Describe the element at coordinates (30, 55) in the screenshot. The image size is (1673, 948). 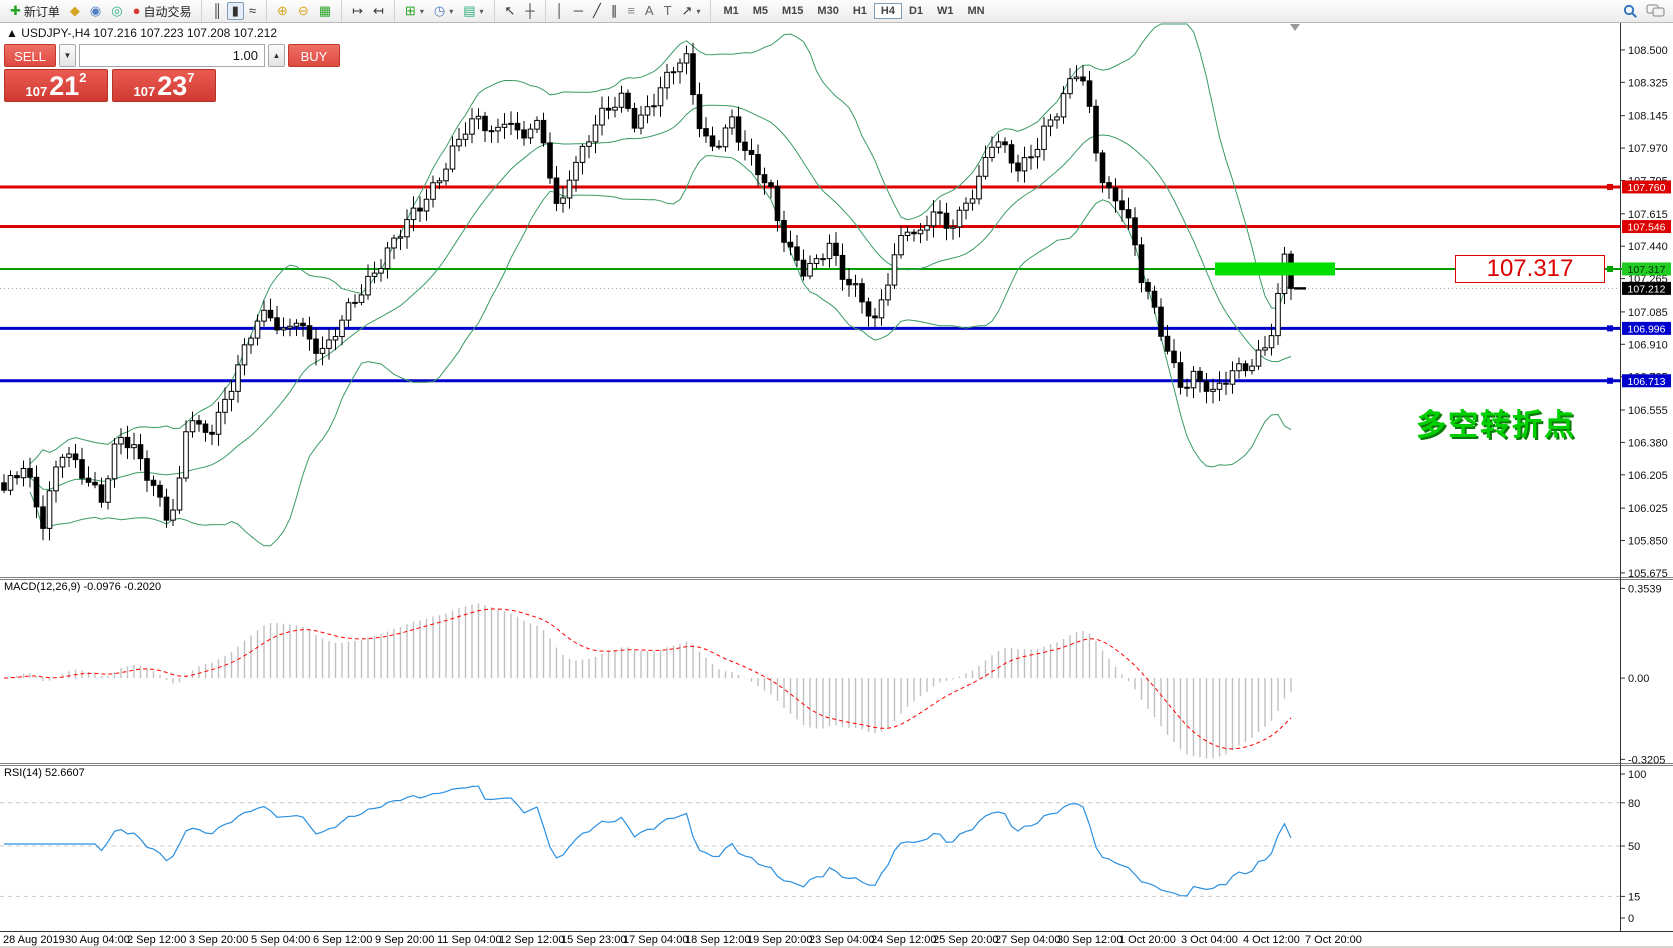
I see `sell-button: SELL` at that location.